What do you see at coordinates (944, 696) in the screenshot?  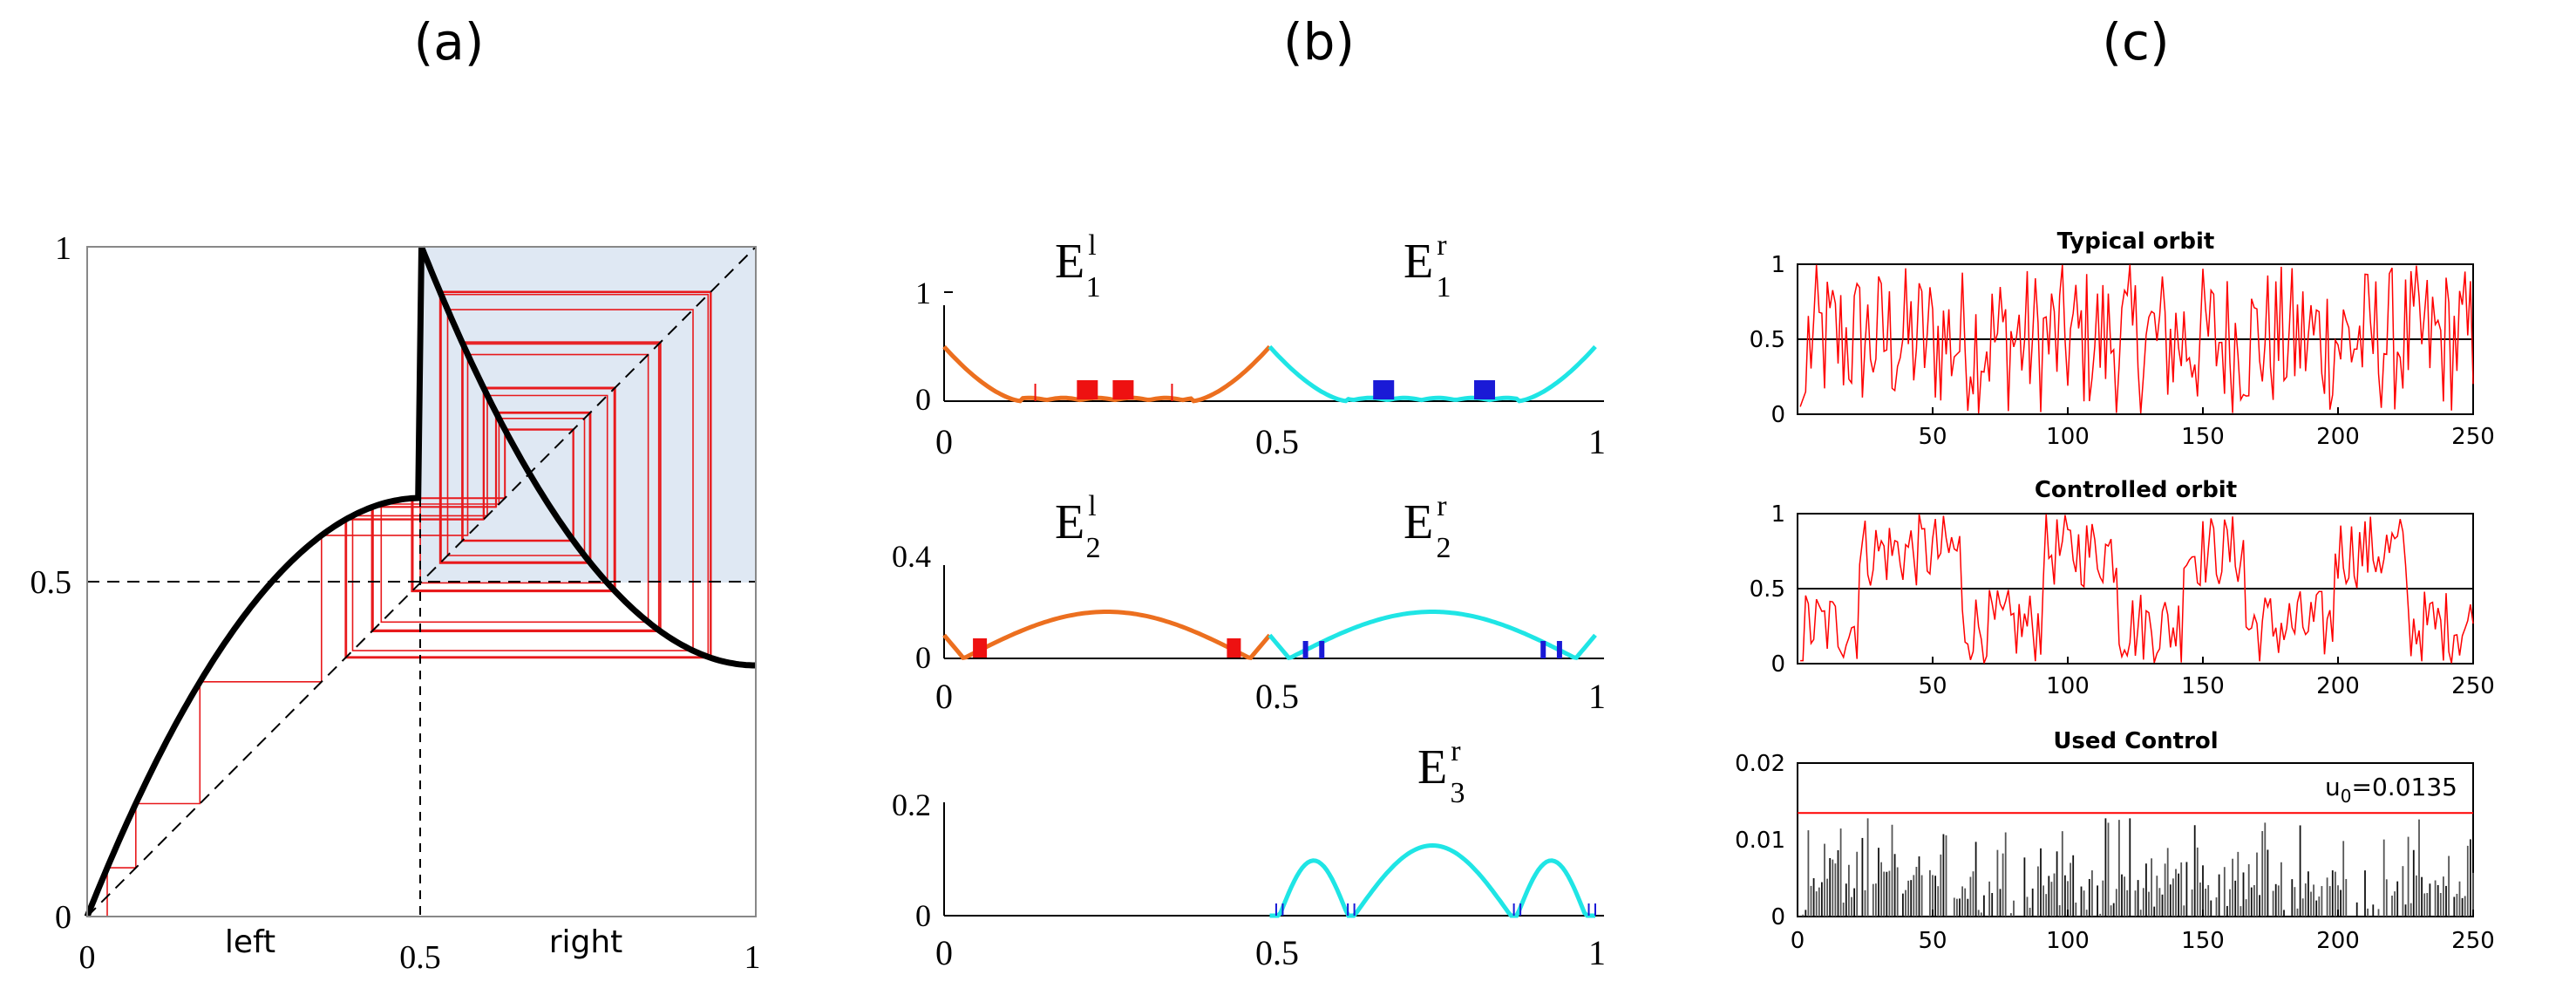 I see `panel-b-row2-xtick-0: 0` at bounding box center [944, 696].